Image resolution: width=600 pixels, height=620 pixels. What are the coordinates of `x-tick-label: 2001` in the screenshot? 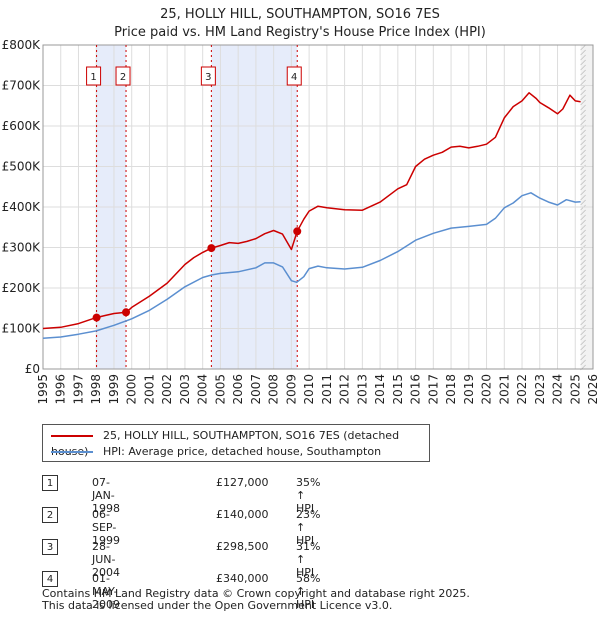 It's located at (149, 389).